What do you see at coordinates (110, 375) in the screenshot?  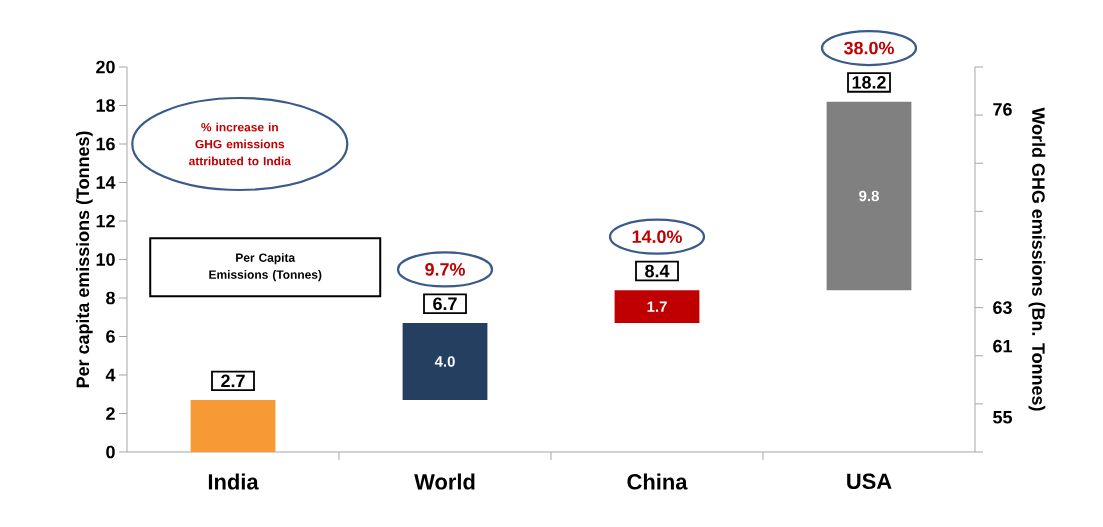 I see `y-tick-label: 4` at bounding box center [110, 375].